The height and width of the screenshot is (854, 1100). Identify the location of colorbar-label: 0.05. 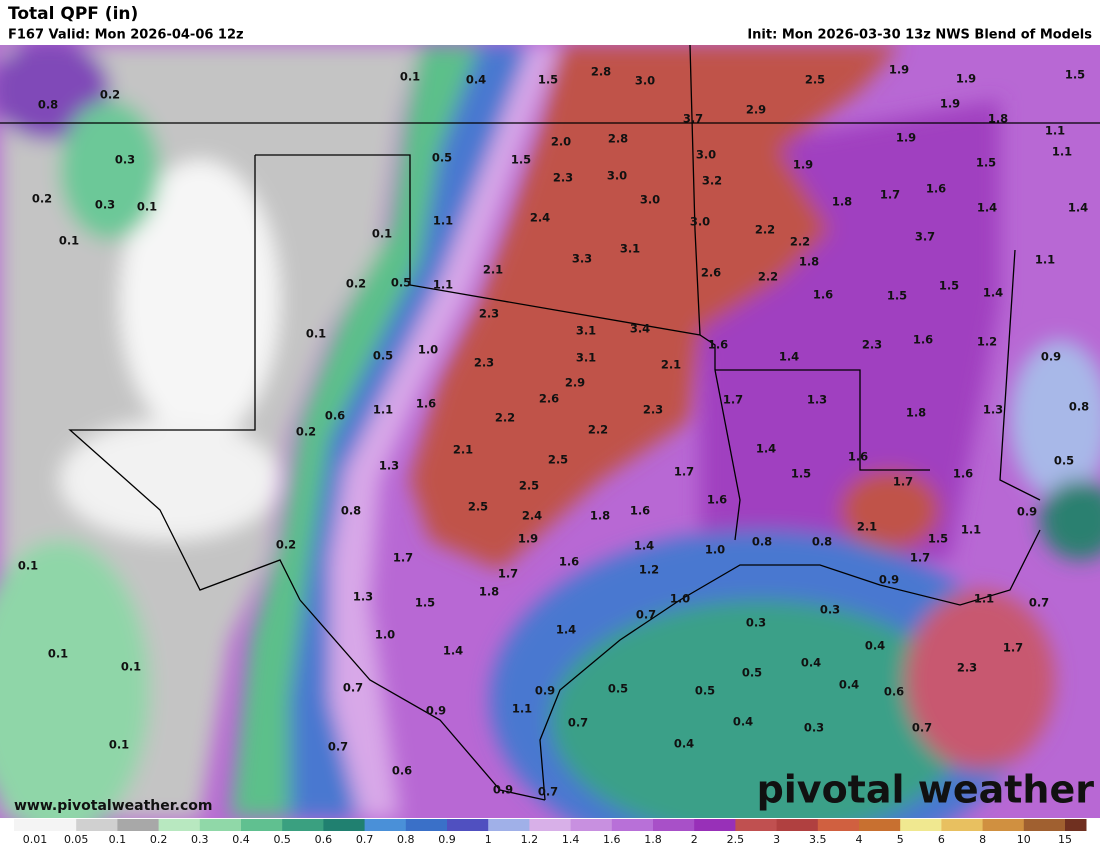
(76, 839).